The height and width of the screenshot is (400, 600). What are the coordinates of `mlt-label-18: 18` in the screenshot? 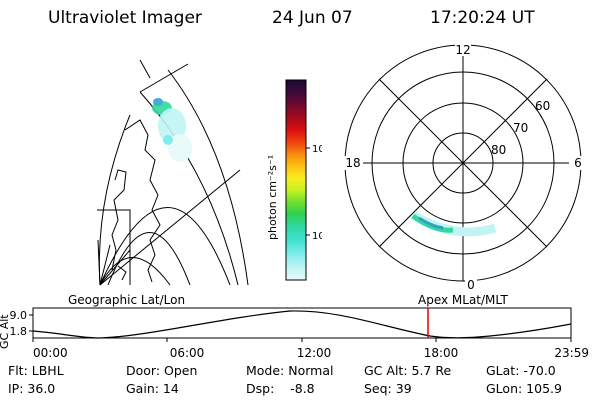 It's located at (352, 163).